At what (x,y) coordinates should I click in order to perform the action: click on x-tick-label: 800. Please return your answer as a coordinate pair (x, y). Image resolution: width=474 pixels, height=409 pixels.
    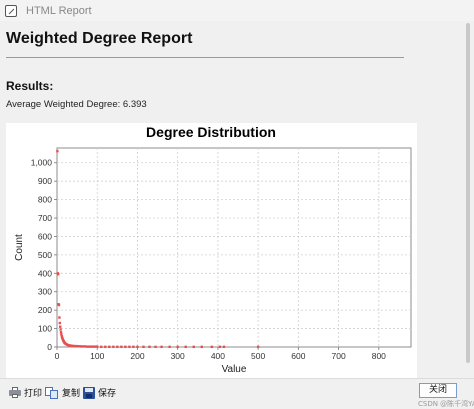
    Looking at the image, I should click on (379, 356).